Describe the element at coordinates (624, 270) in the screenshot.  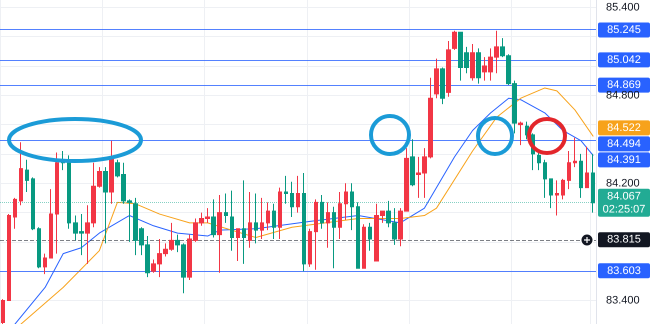
I see `ref-line-label: 83.603` at that location.